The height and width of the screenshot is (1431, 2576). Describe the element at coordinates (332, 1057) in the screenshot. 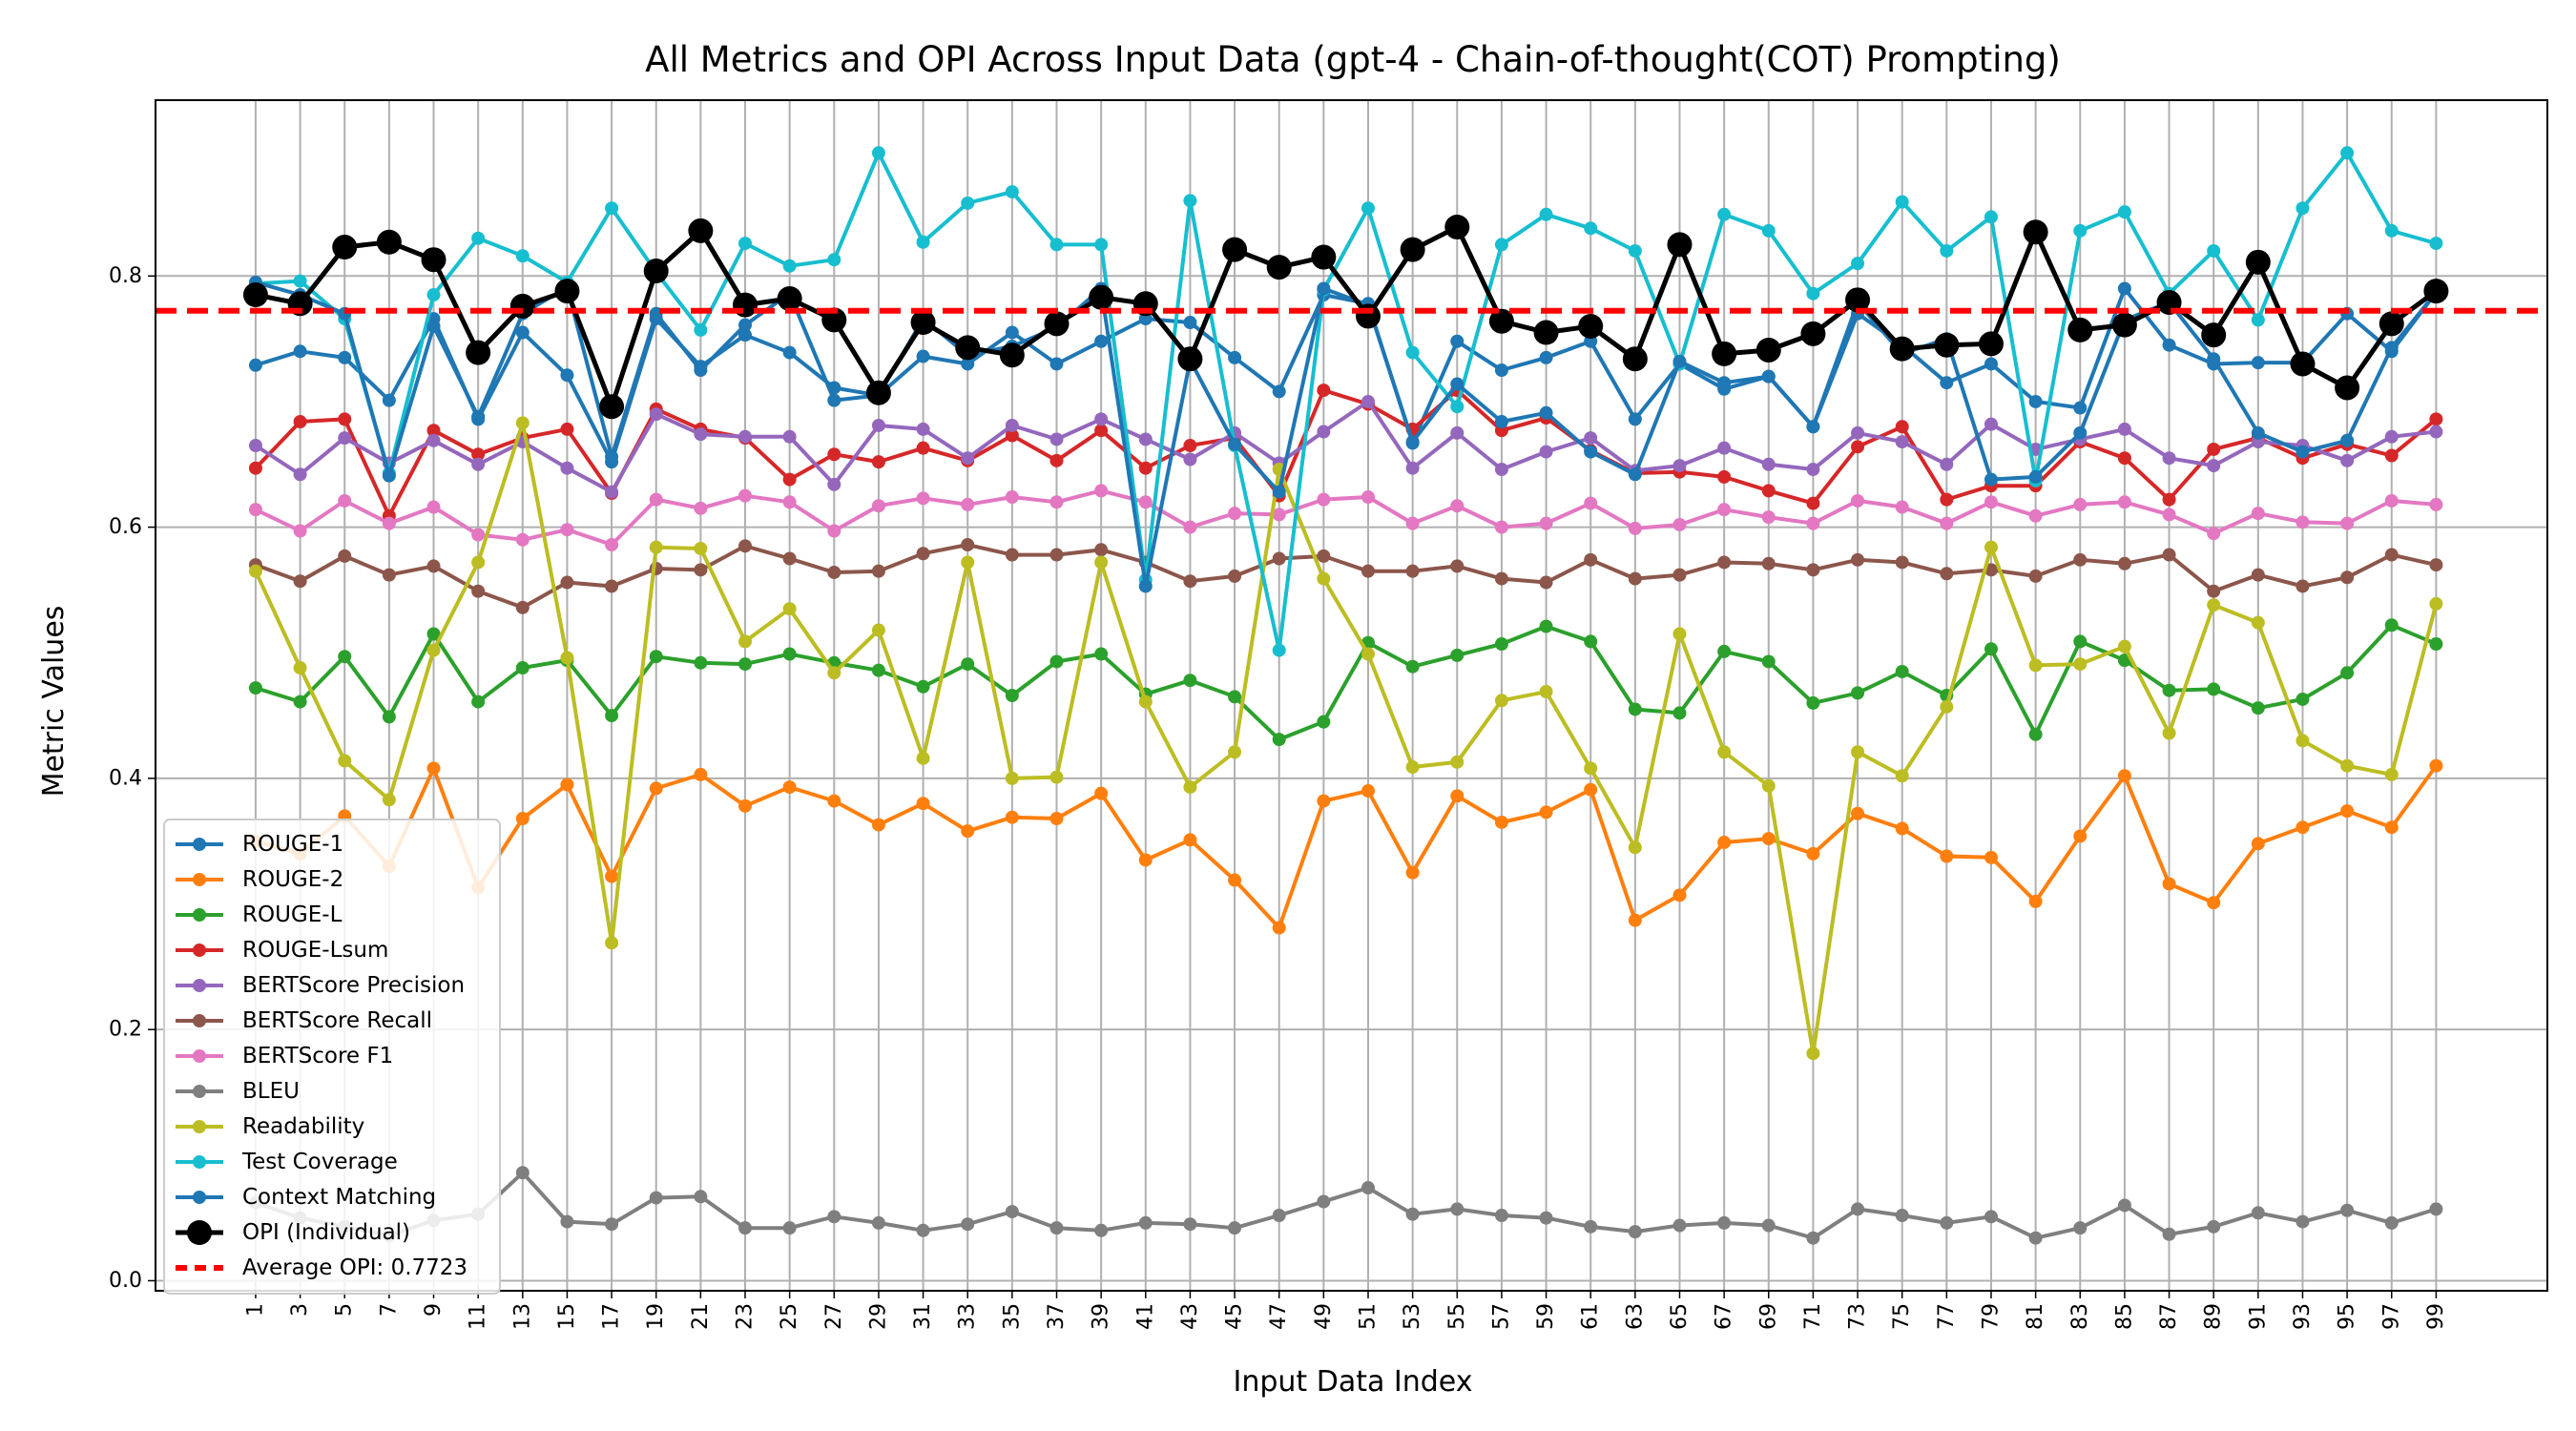

I see `legend-box` at that location.